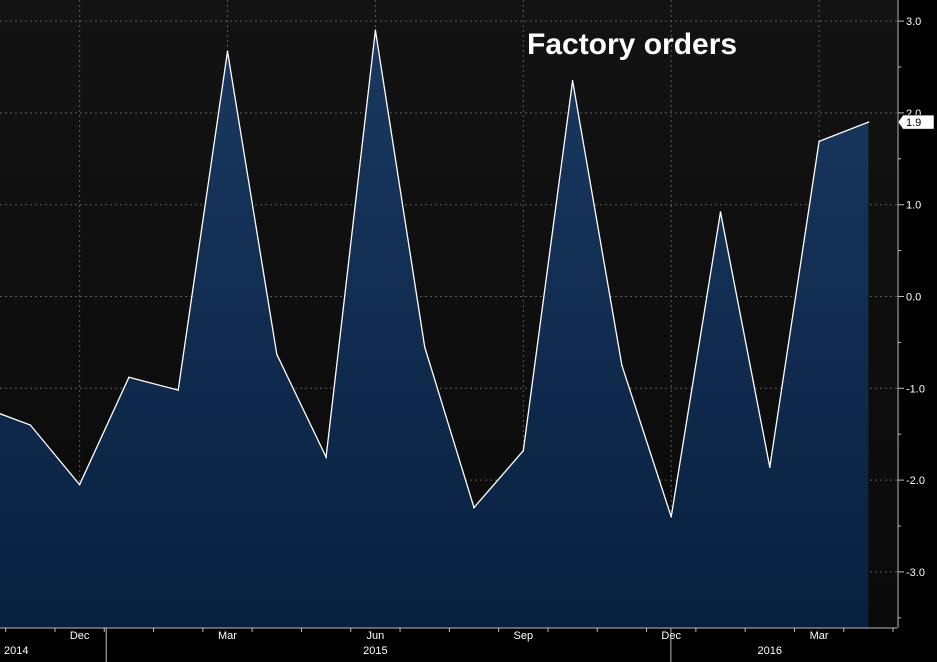  What do you see at coordinates (770, 651) in the screenshot?
I see `x-year-label: 2016` at bounding box center [770, 651].